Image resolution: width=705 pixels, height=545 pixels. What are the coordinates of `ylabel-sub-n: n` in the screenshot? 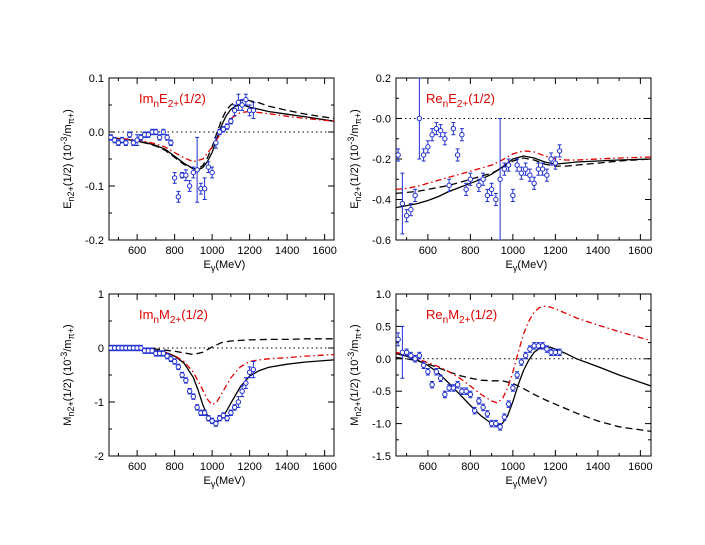 It's located at (71, 414).